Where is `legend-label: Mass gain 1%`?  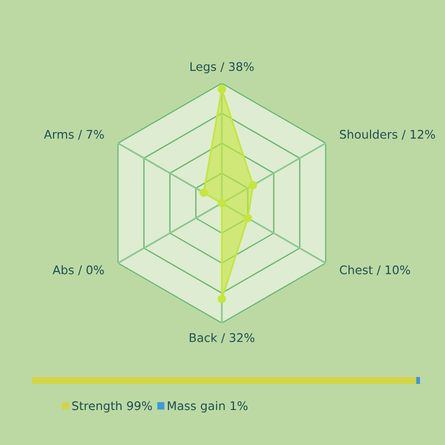
legend-label: Mass gain 1% is located at coordinates (208, 406).